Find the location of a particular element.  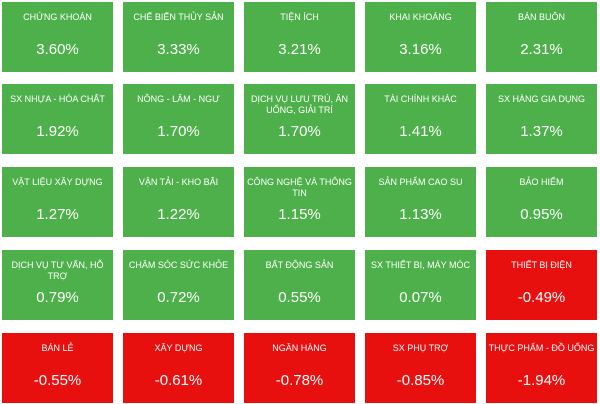

sector-name: TÀI CHÍNH KHÁC is located at coordinates (420, 99).